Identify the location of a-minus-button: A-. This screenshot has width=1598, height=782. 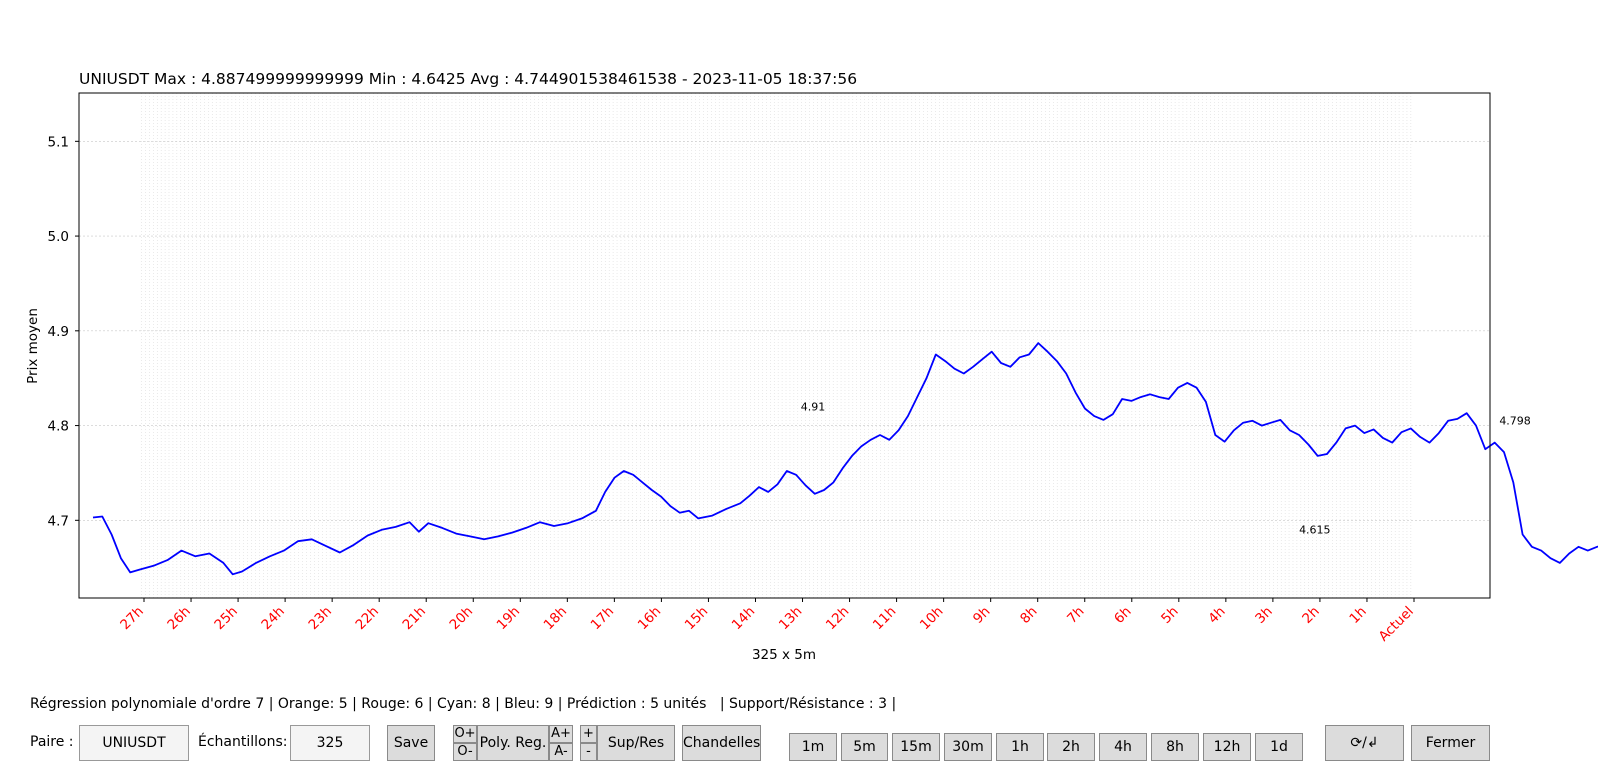
(561, 752).